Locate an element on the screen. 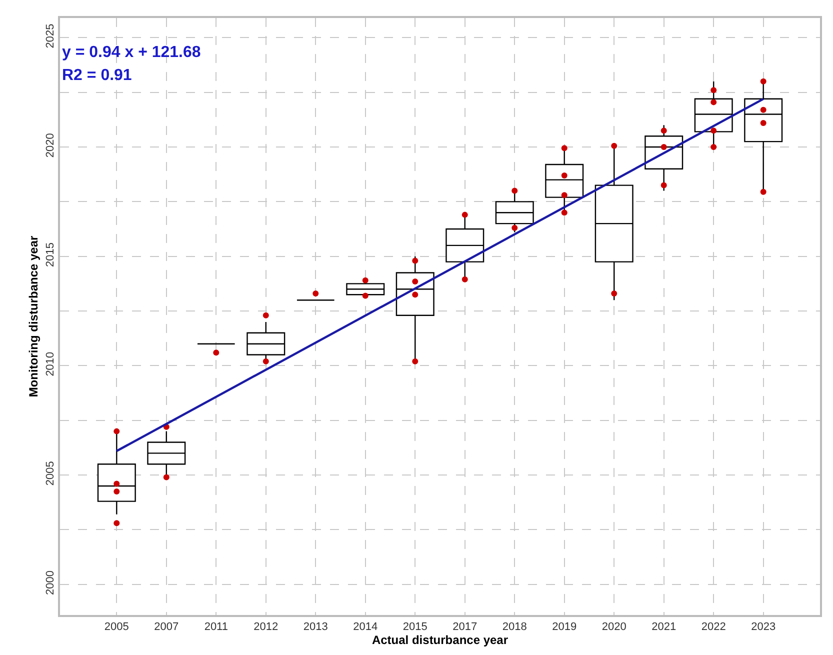  x-tick-label: 2023 is located at coordinates (763, 627).